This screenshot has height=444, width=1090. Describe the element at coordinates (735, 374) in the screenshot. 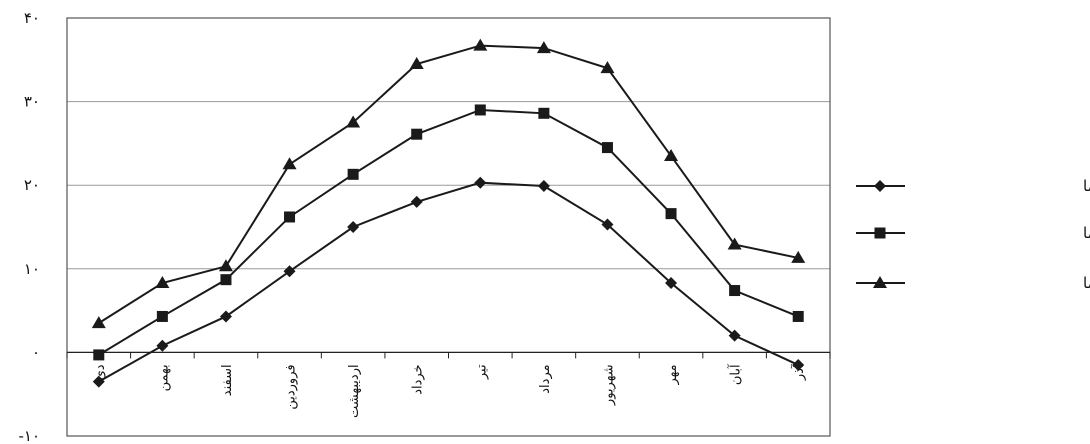

I see `x-category-label: آبان` at that location.